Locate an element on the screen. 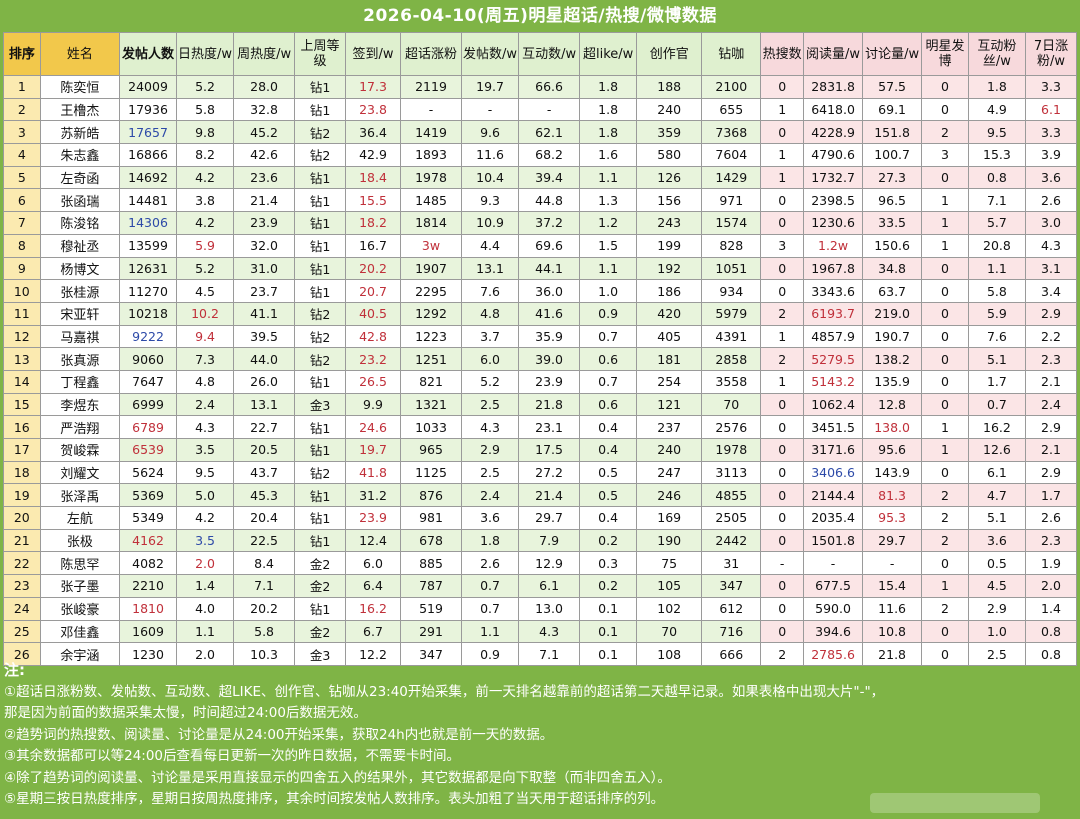 The height and width of the screenshot is (819, 1080). table-cell: 10.9 is located at coordinates (490, 223).